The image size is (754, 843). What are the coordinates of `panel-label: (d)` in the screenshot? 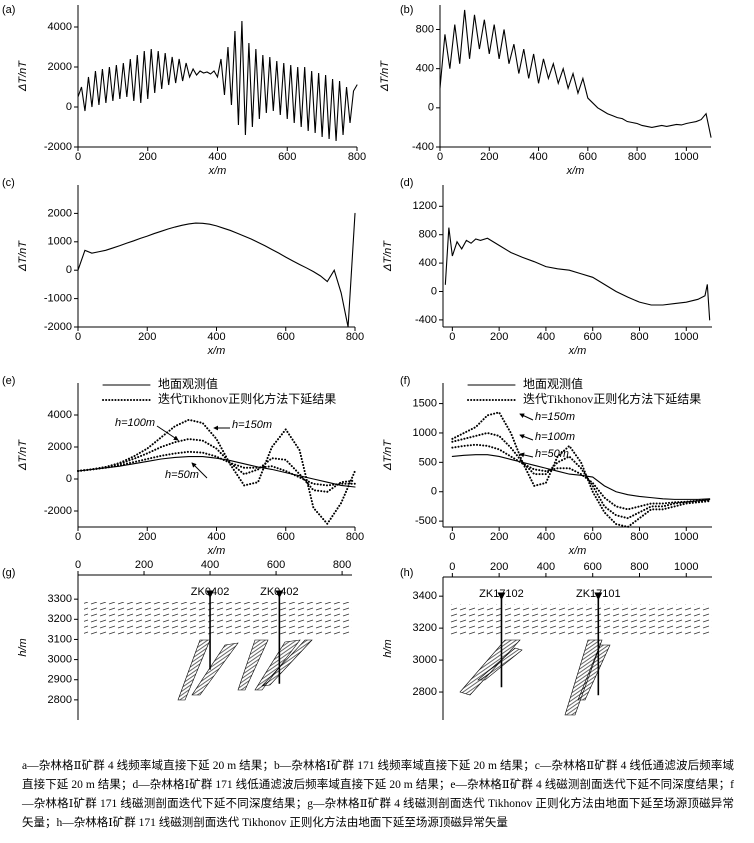 It's located at (406, 183).